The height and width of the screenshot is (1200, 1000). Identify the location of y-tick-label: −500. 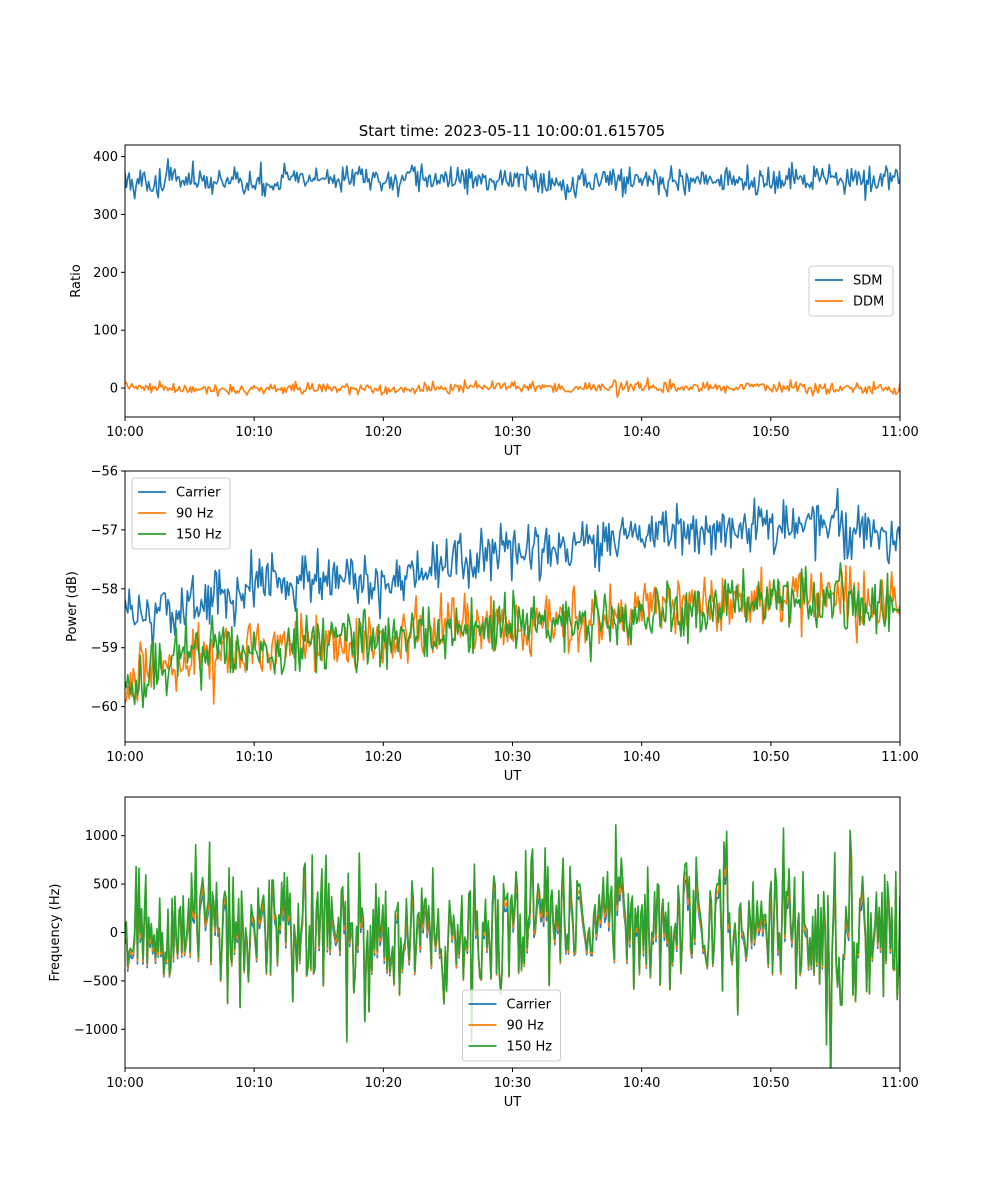
(100, 981).